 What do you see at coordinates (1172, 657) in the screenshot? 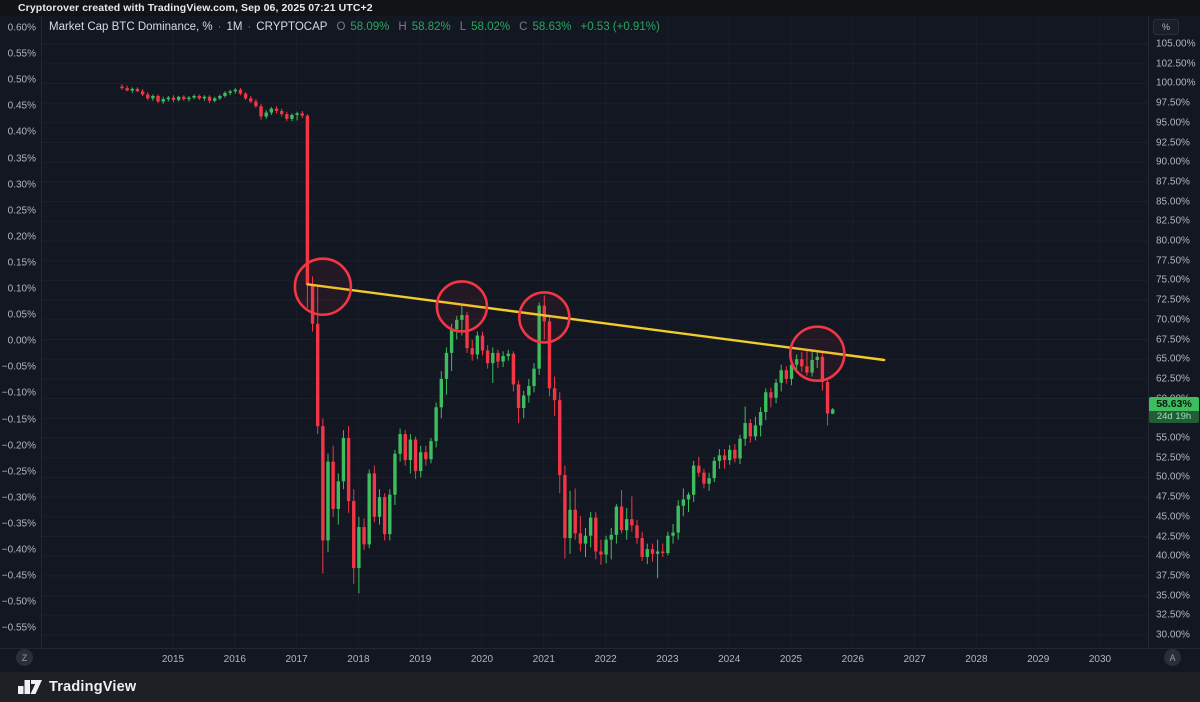
I see `auto-scale-button: A` at bounding box center [1172, 657].